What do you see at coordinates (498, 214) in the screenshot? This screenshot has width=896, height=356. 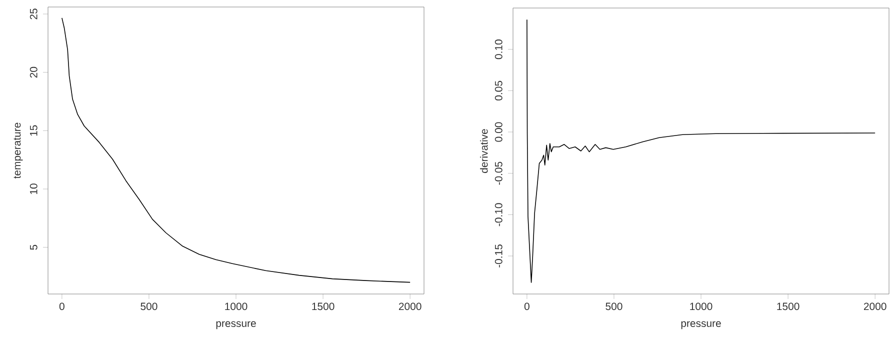 I see `y-tick-label: -0.10` at bounding box center [498, 214].